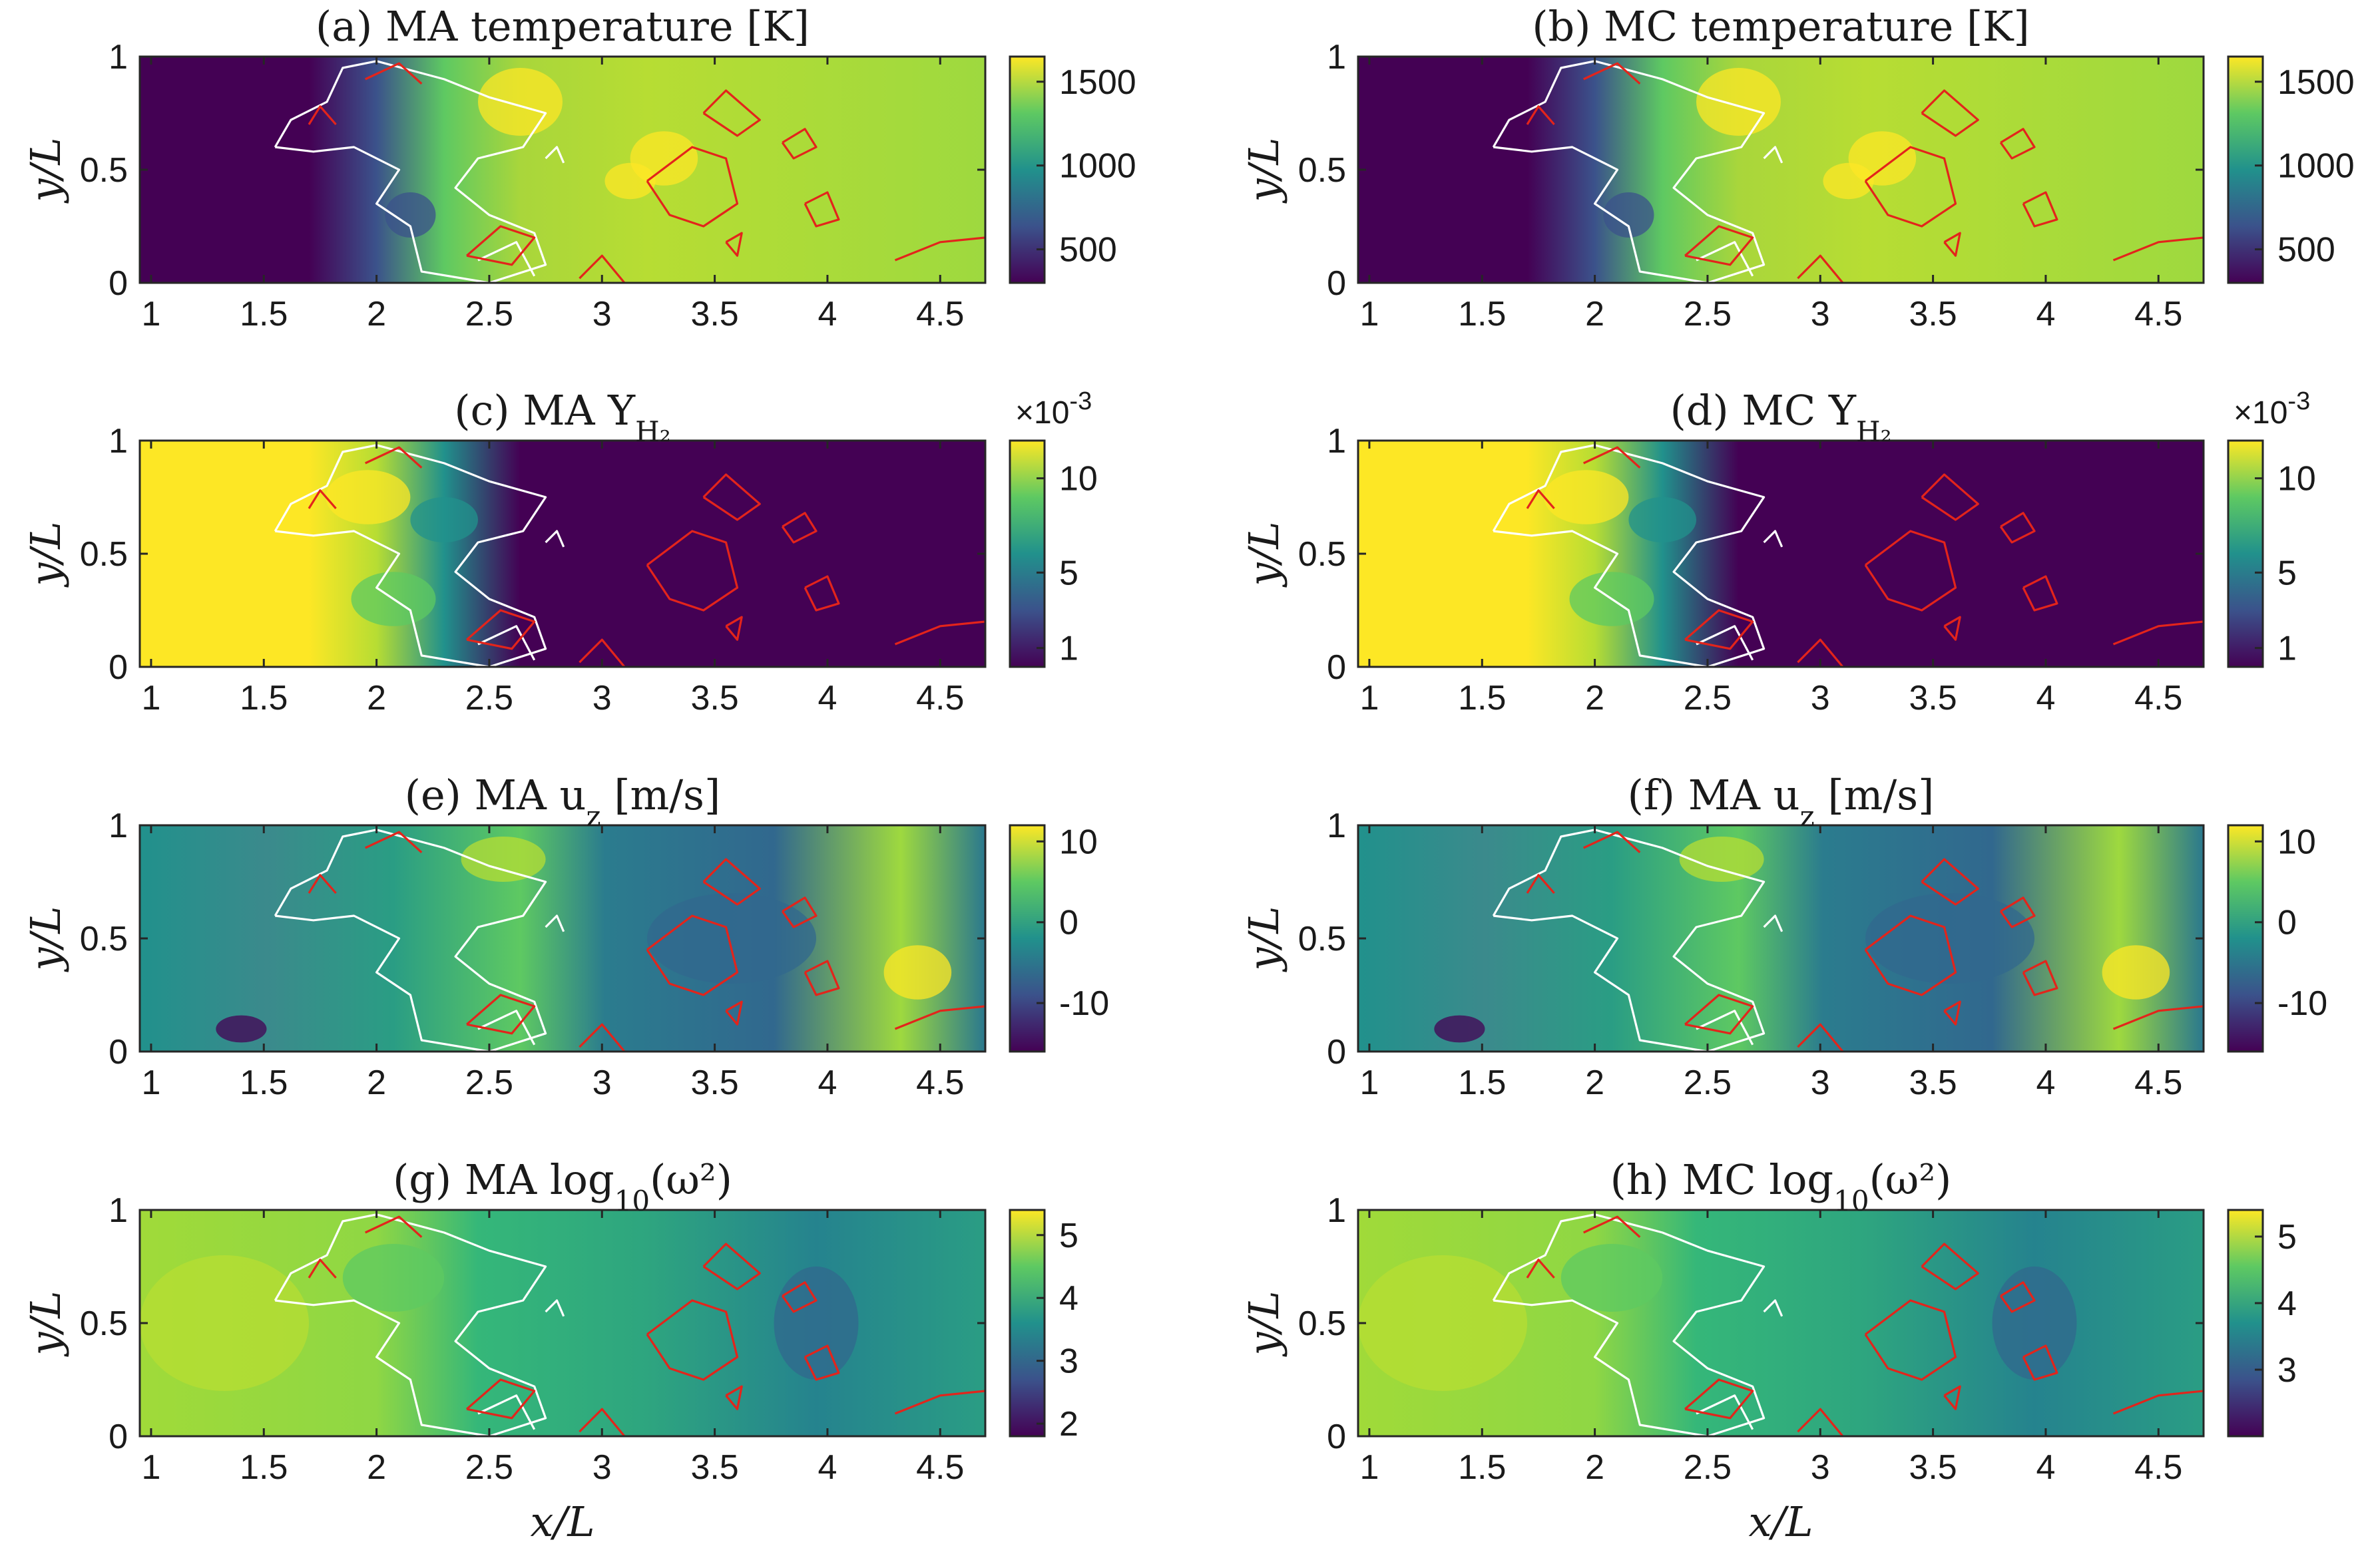 This screenshot has height=1568, width=2356. What do you see at coordinates (562, 938) in the screenshot?
I see `heatmap-e` at bounding box center [562, 938].